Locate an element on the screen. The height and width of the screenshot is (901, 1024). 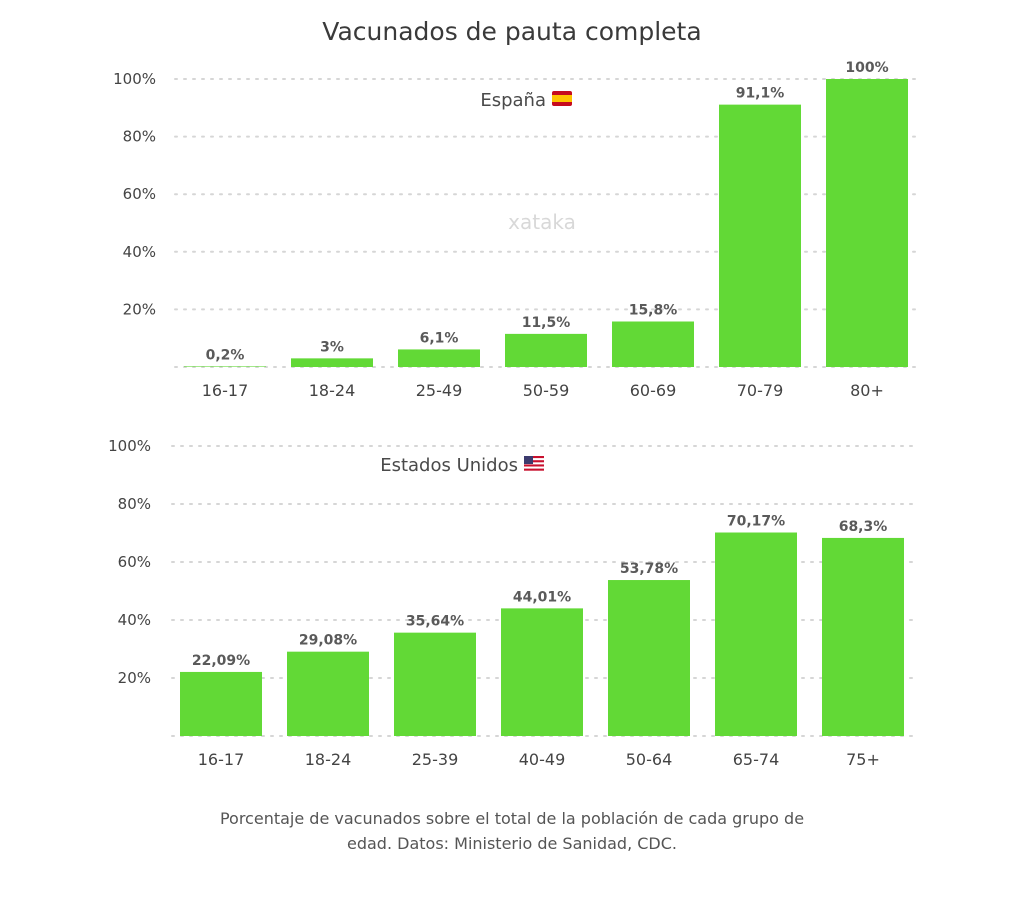
x-tick-label: 25-49 is located at coordinates (439, 390).